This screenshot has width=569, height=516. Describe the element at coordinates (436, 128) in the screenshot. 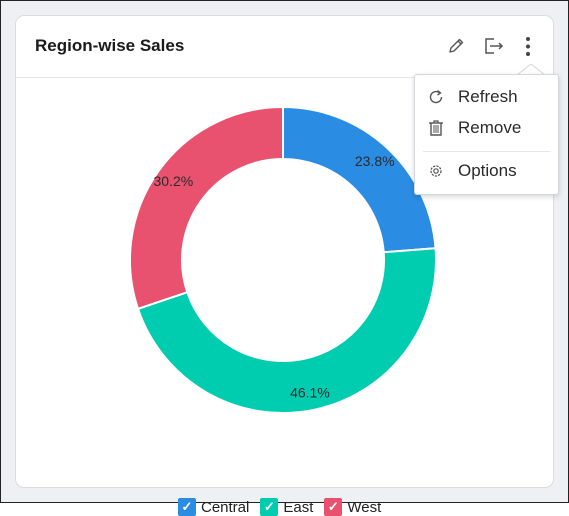

I see `trash-icon` at that location.